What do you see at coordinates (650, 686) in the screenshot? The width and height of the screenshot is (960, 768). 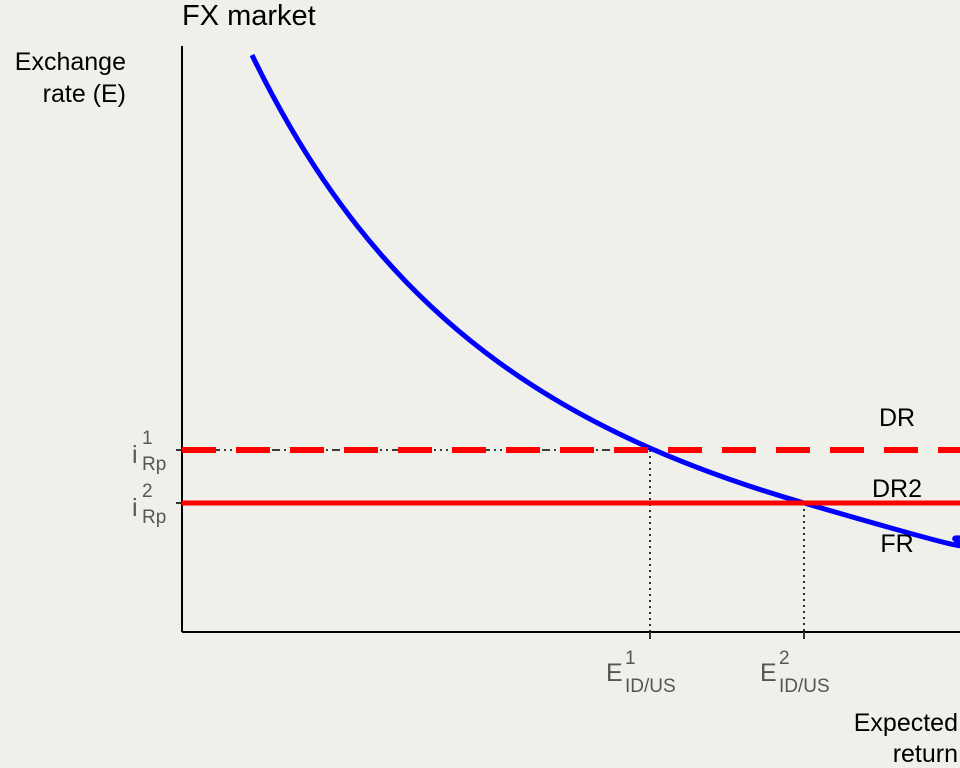 I see `x-tick-1-sub: ID/US` at bounding box center [650, 686].